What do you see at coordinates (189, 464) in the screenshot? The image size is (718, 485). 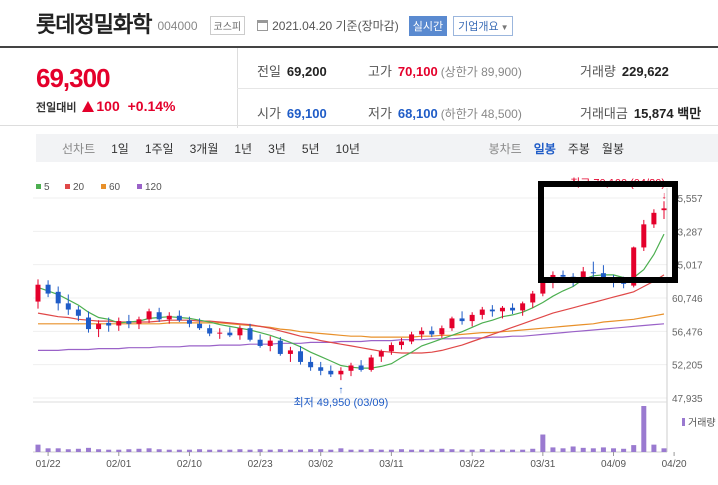 I see `x-tick-label: 02/10` at bounding box center [189, 464].